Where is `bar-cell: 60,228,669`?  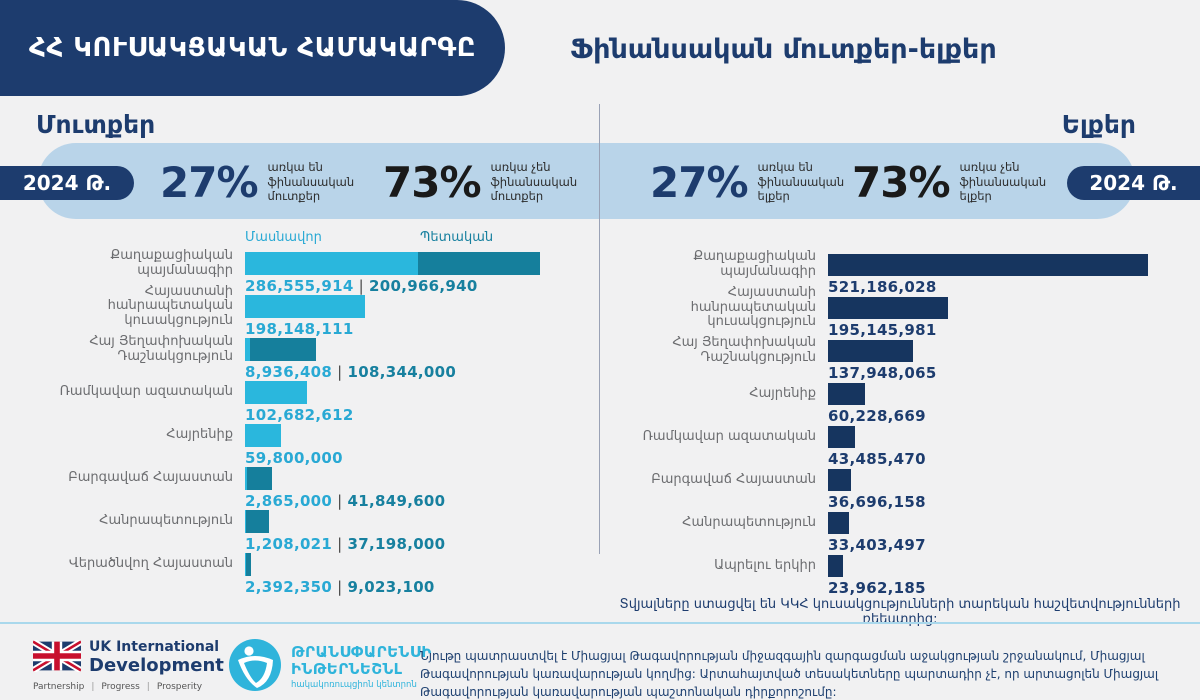 bar-cell: 60,228,669 is located at coordinates (1008, 404).